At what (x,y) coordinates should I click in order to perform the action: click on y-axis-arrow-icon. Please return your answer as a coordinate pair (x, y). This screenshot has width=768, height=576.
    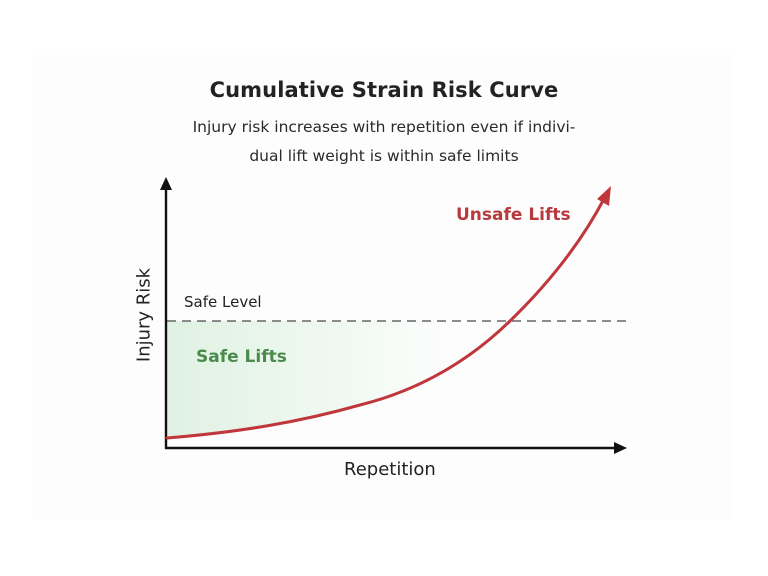
    Looking at the image, I should click on (166, 183).